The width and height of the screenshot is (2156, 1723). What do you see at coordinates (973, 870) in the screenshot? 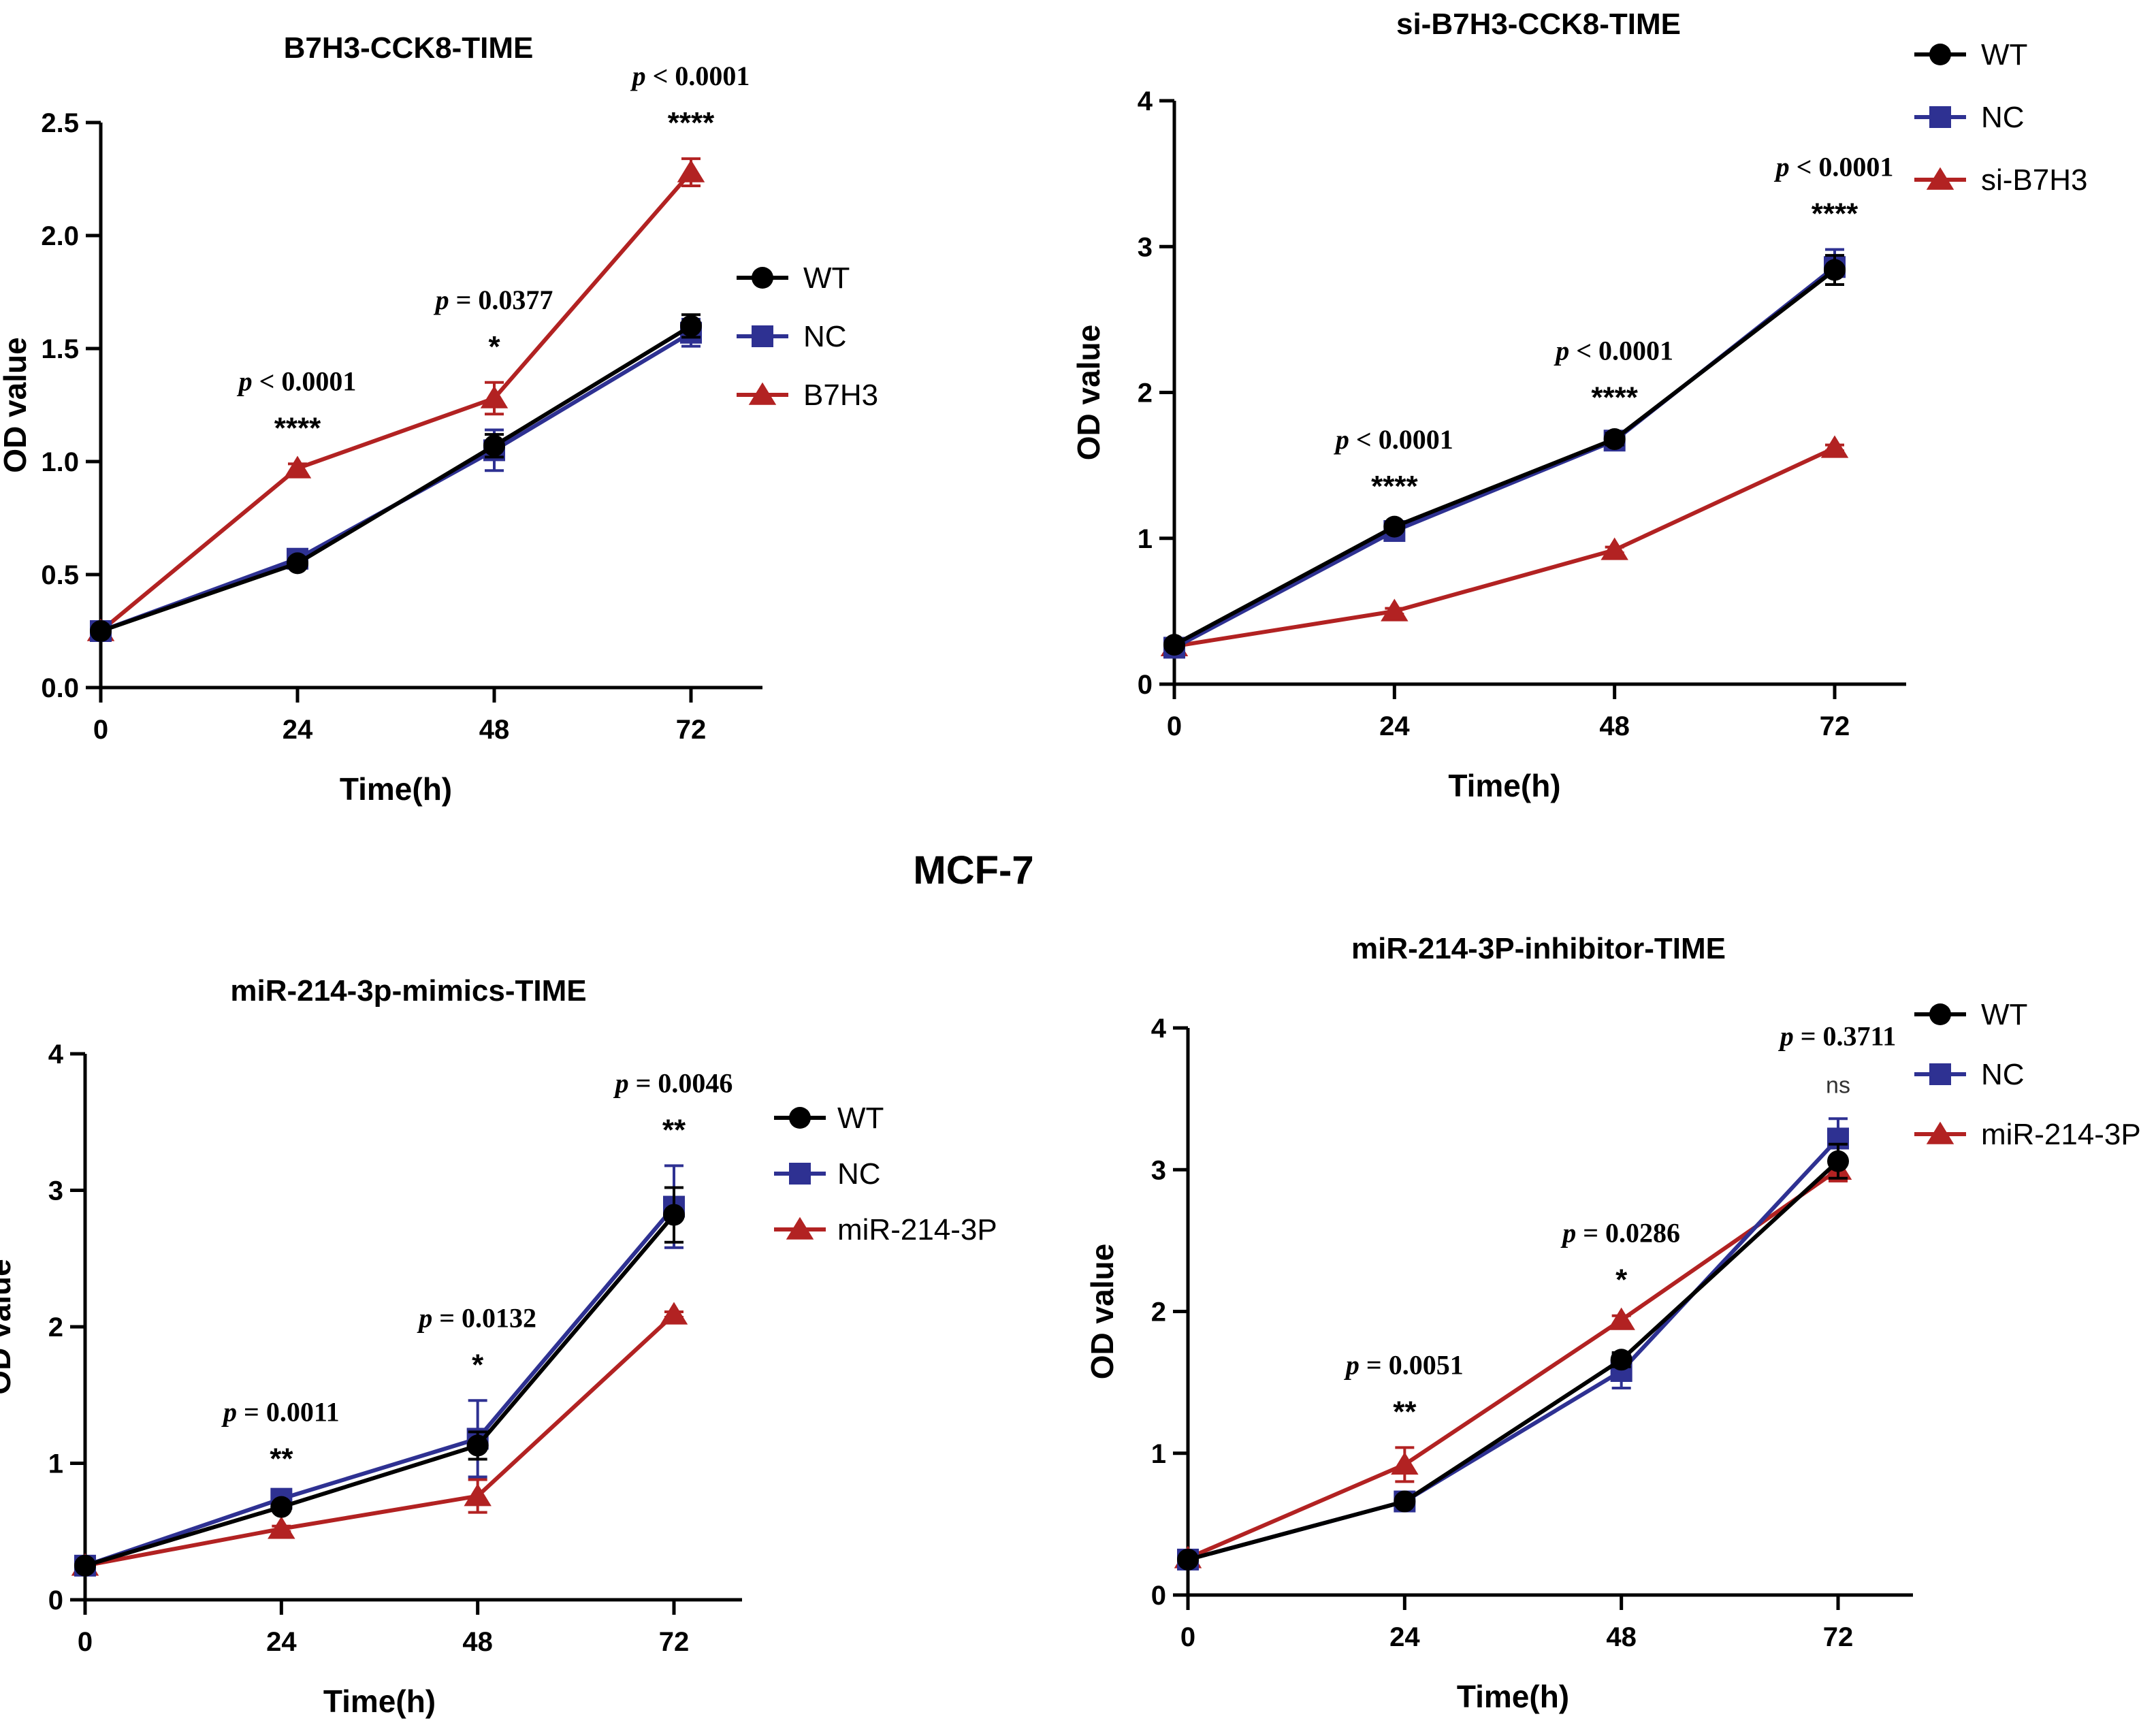
I see `figure-title: MCF-7` at bounding box center [973, 870].